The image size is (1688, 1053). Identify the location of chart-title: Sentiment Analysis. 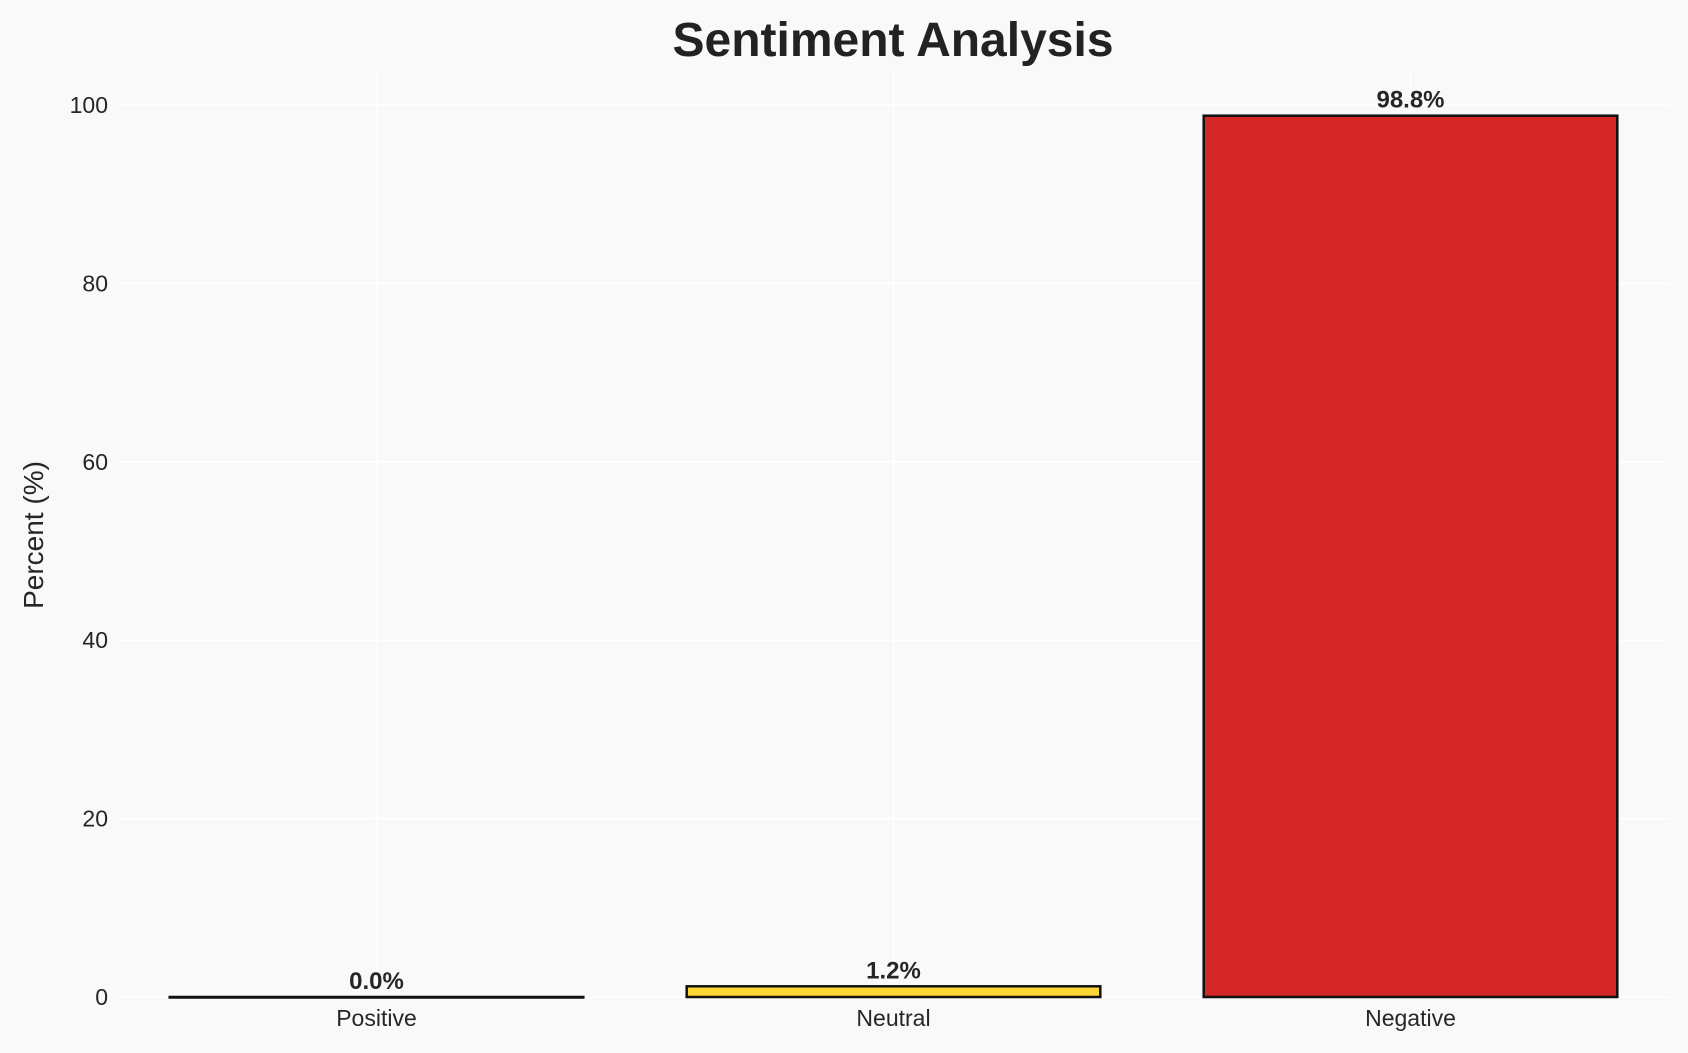
(892, 40).